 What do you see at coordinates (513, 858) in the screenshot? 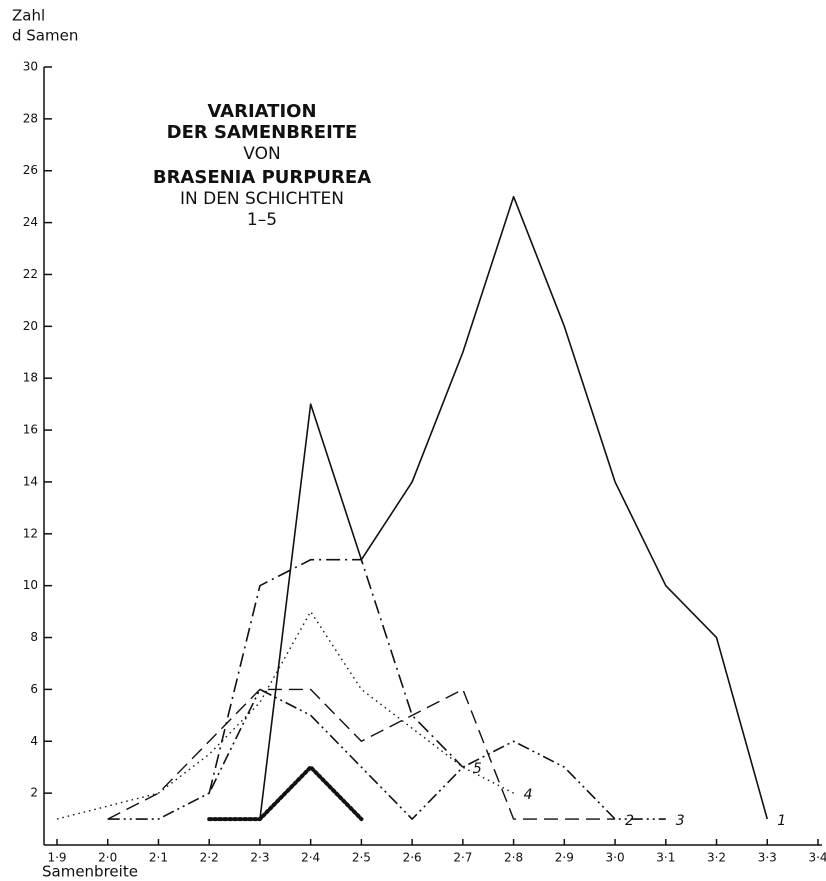
I see `x-tick-label: 2·8` at bounding box center [513, 858].